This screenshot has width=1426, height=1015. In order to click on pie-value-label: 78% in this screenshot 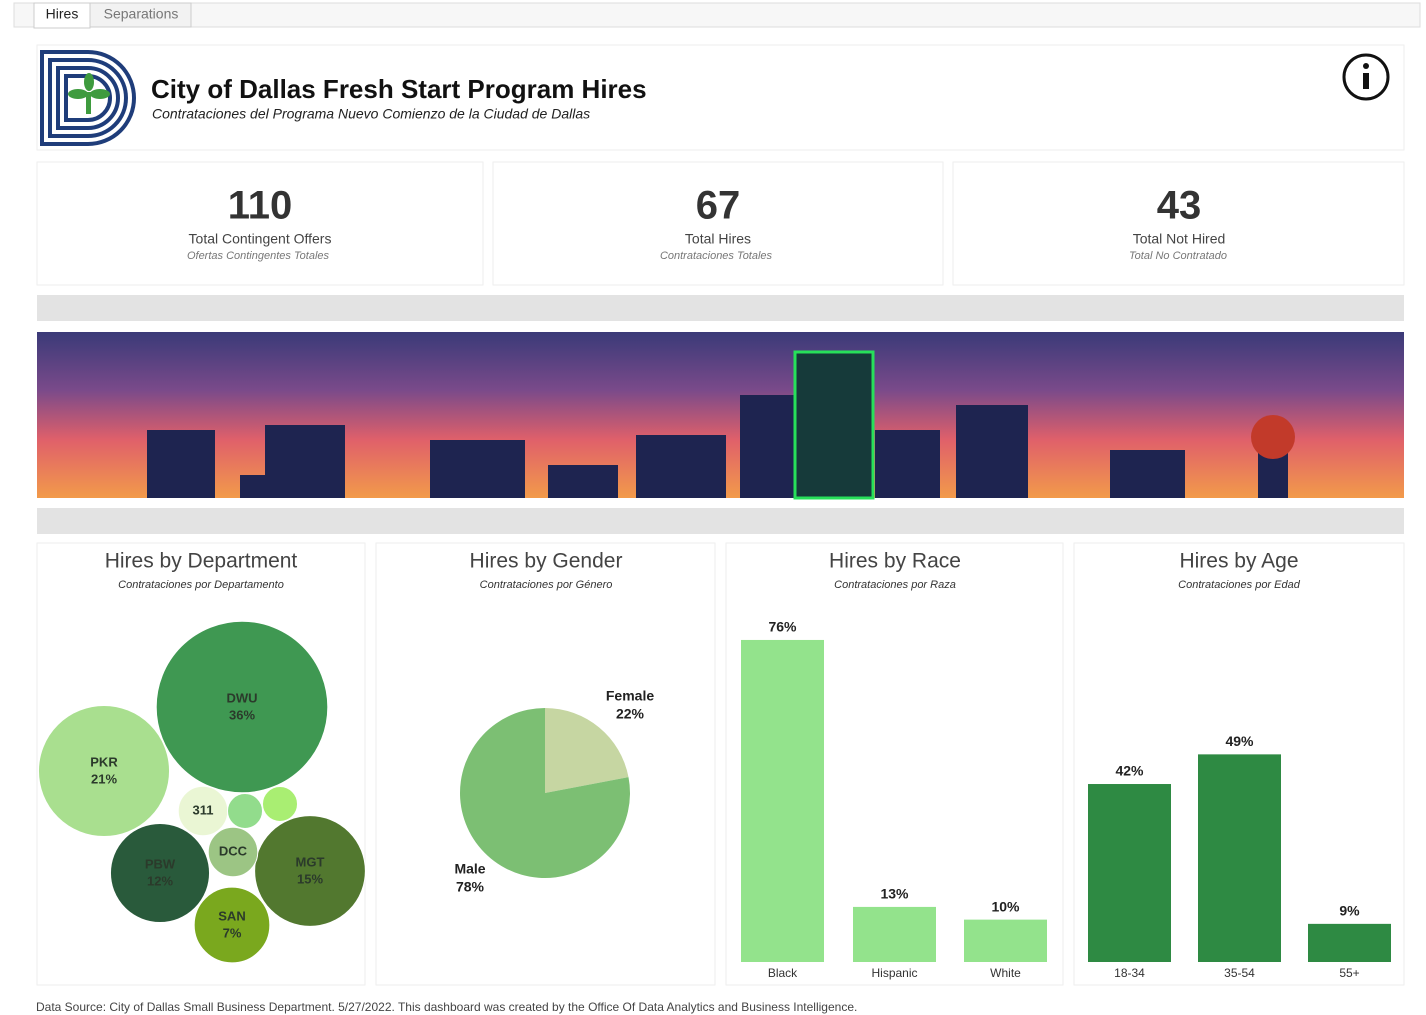, I will do `click(470, 887)`.